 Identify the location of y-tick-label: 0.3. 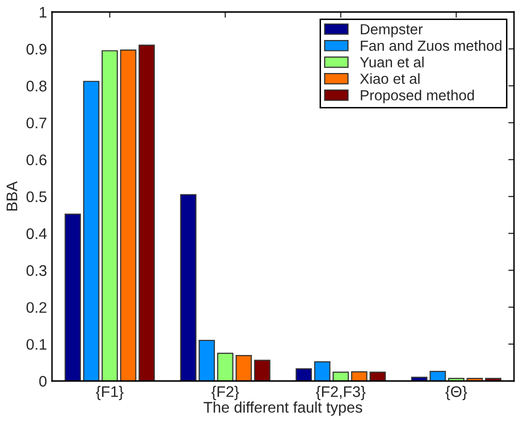
(36, 270).